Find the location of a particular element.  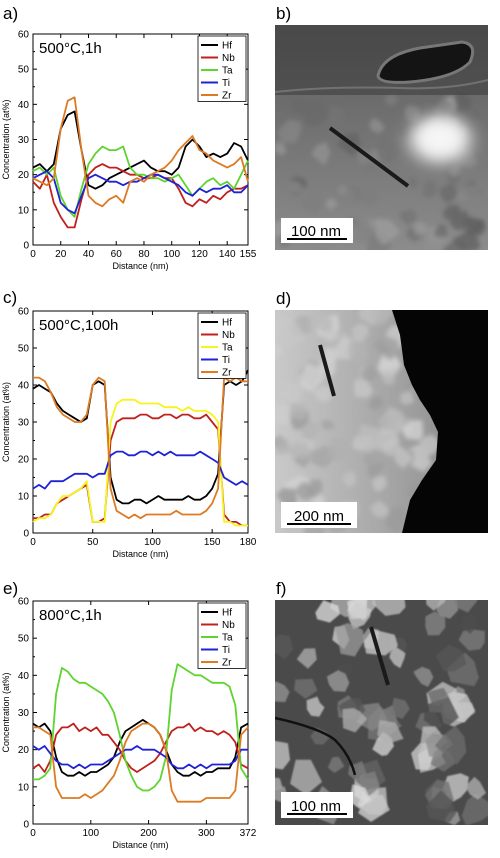

panel-label-d: d) is located at coordinates (283, 298).